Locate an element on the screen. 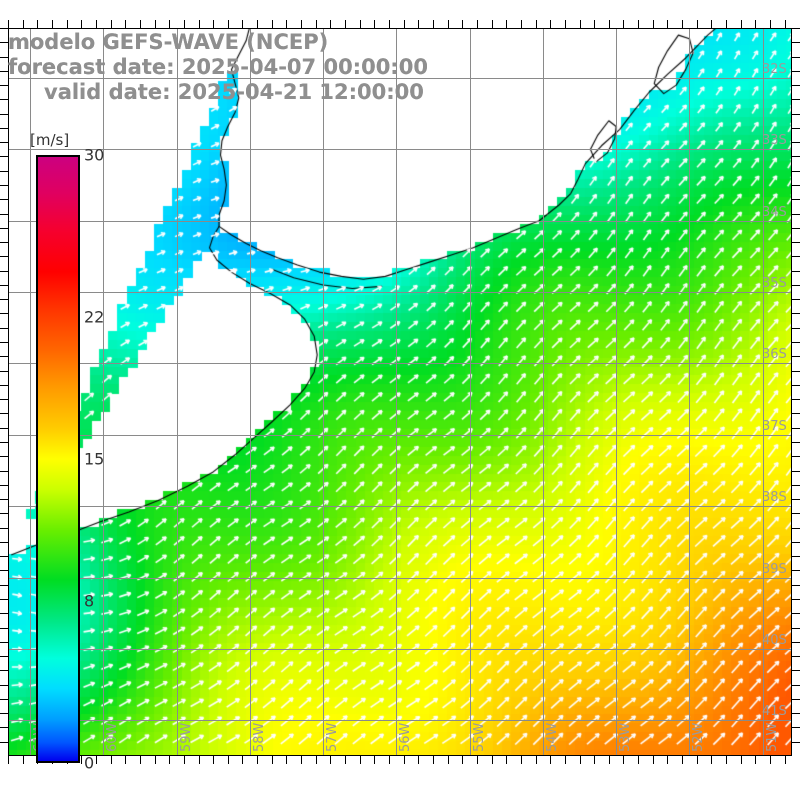 The height and width of the screenshot is (800, 800). colorbar-tick-0: 0 is located at coordinates (89, 763).